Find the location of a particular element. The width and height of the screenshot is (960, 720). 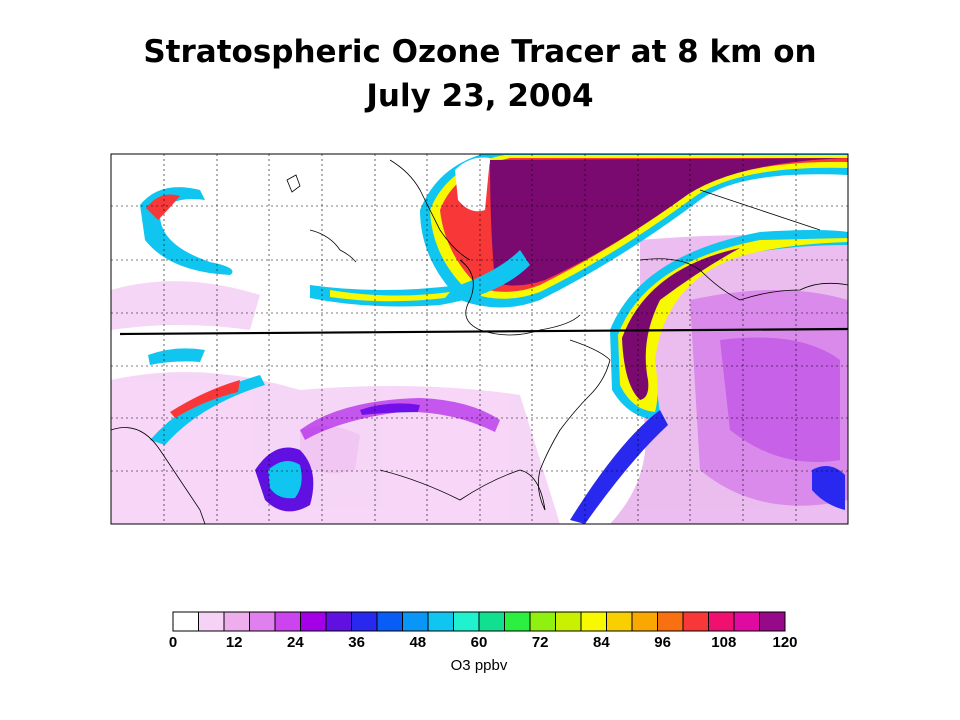

northern-tongue is located at coordinates (634, 231).